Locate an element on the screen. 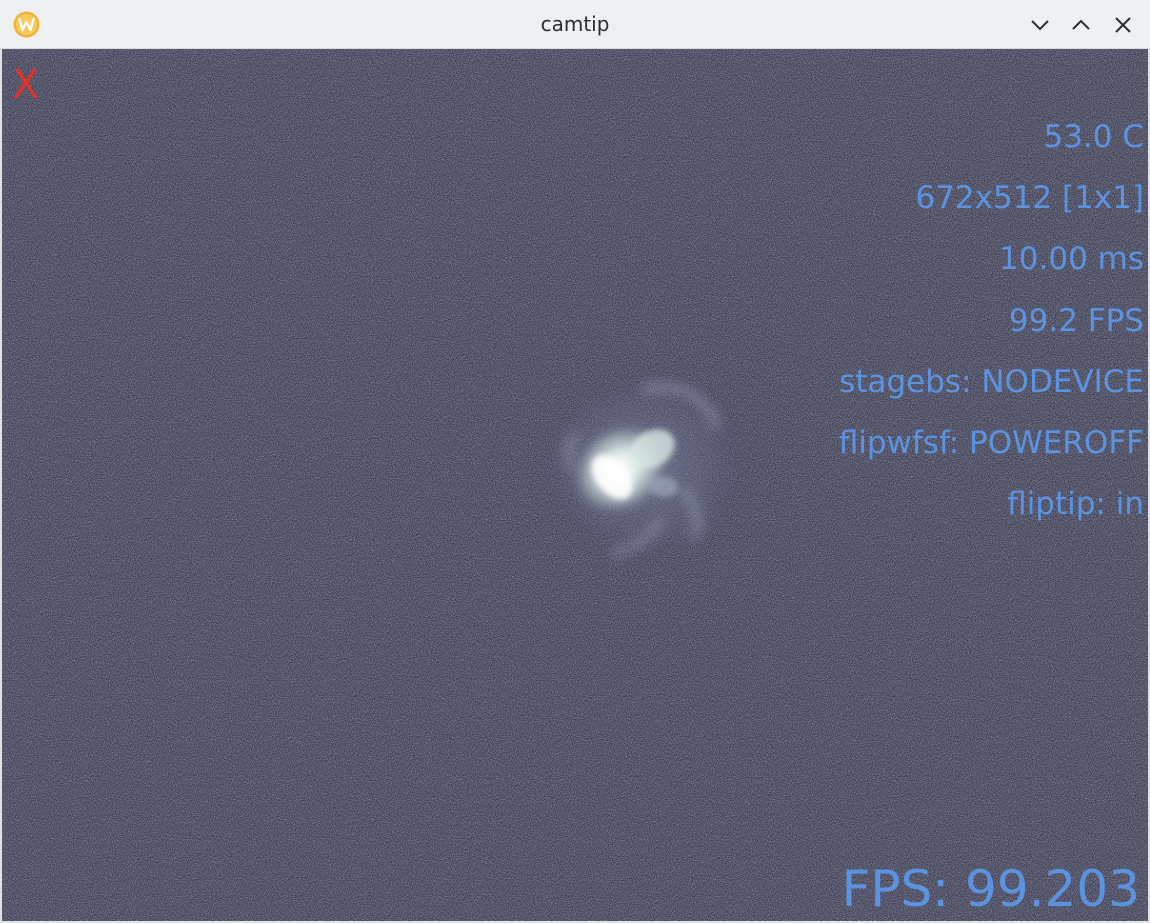 Image resolution: width=1150 pixels, height=923 pixels. chevron-up-icon is located at coordinates (1081, 24).